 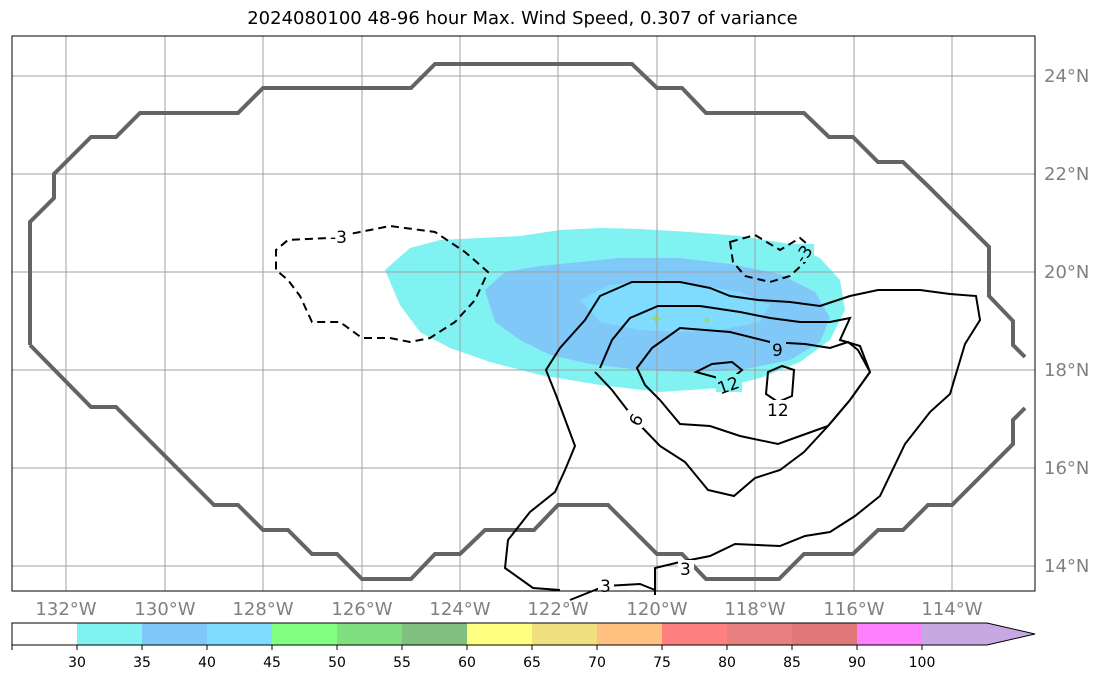 What do you see at coordinates (792, 663) in the screenshot?
I see `colorbar-label: 85` at bounding box center [792, 663].